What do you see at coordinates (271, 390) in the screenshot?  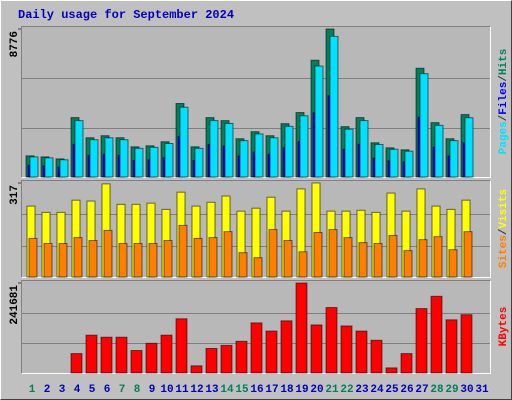 I see `x-tick-label: 17` at bounding box center [271, 390].